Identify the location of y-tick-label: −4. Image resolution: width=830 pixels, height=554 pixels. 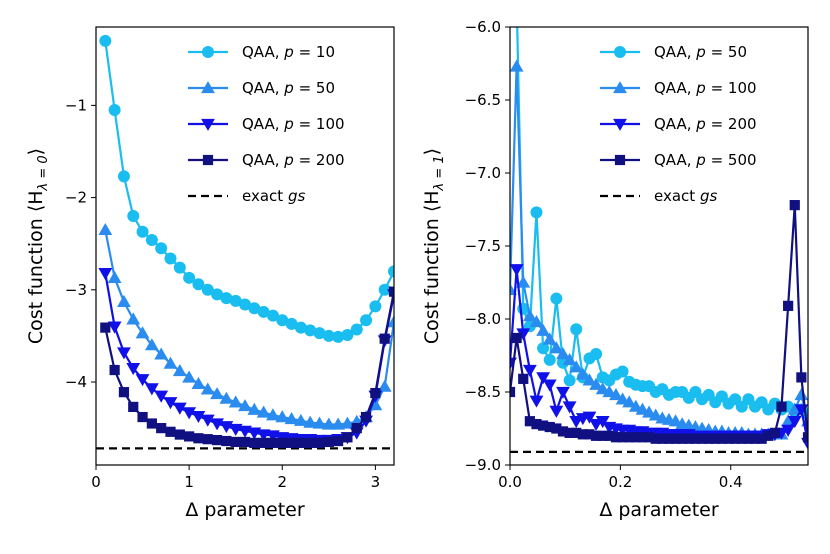
(76, 382).